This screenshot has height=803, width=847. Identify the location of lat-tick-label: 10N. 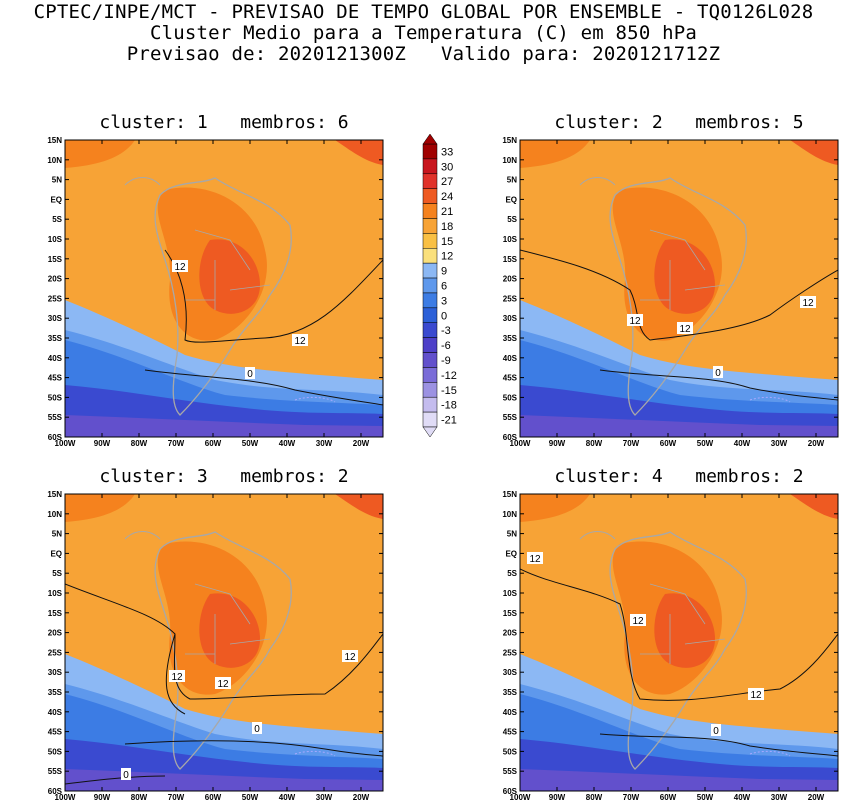
(54, 160).